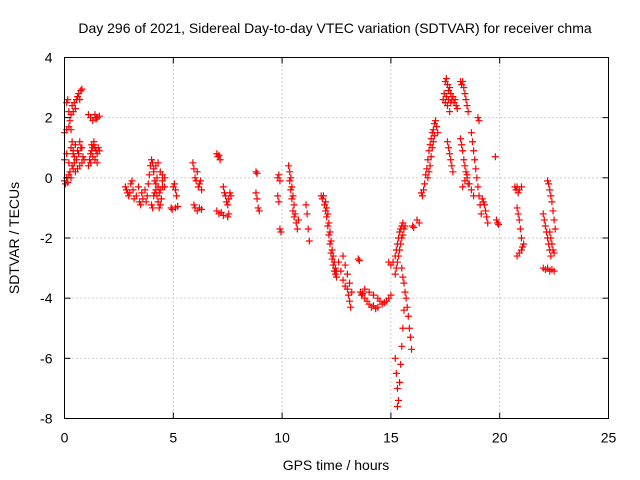 The image size is (640, 480). Describe the element at coordinates (173, 438) in the screenshot. I see `x-tick-label: 5` at that location.